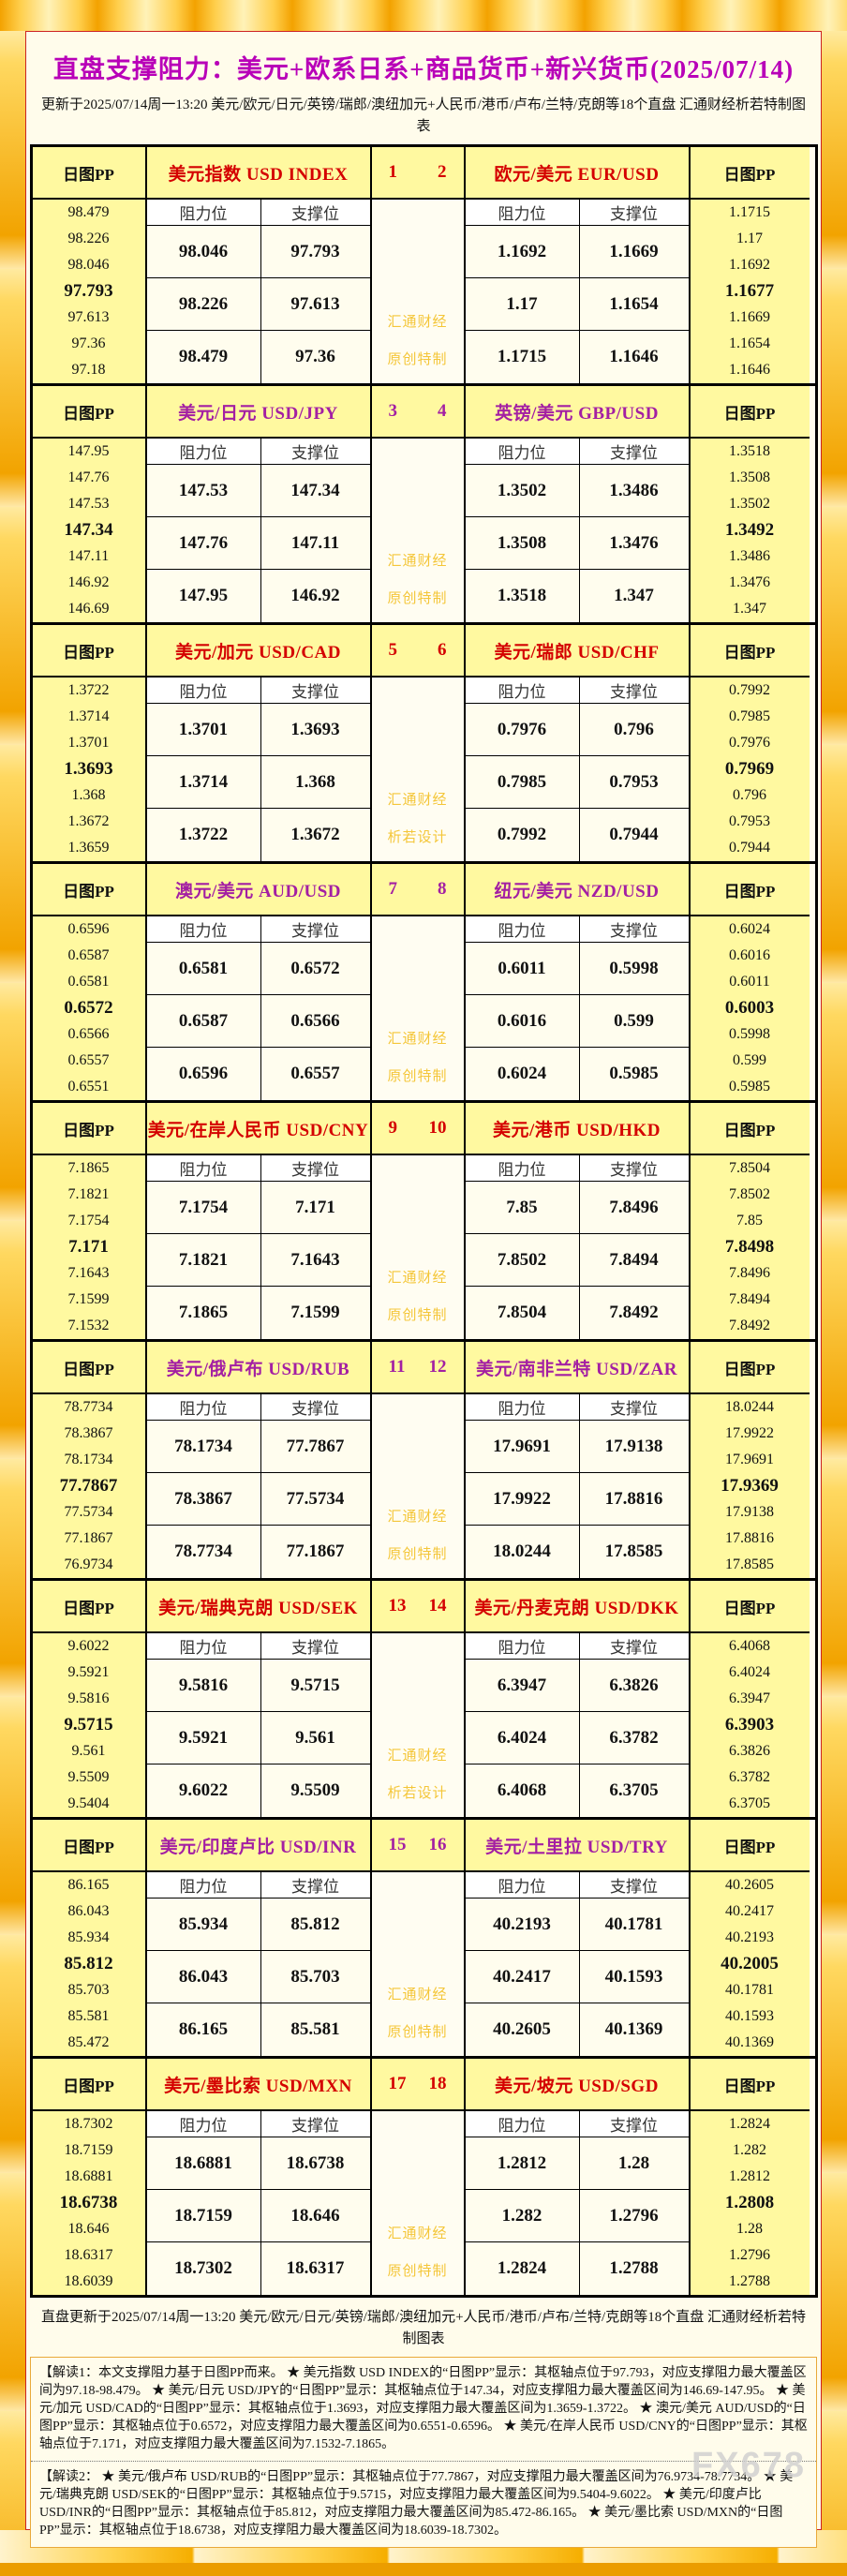 The width and height of the screenshot is (847, 2576). I want to click on support-3-right: 1.2788, so click(635, 2268).